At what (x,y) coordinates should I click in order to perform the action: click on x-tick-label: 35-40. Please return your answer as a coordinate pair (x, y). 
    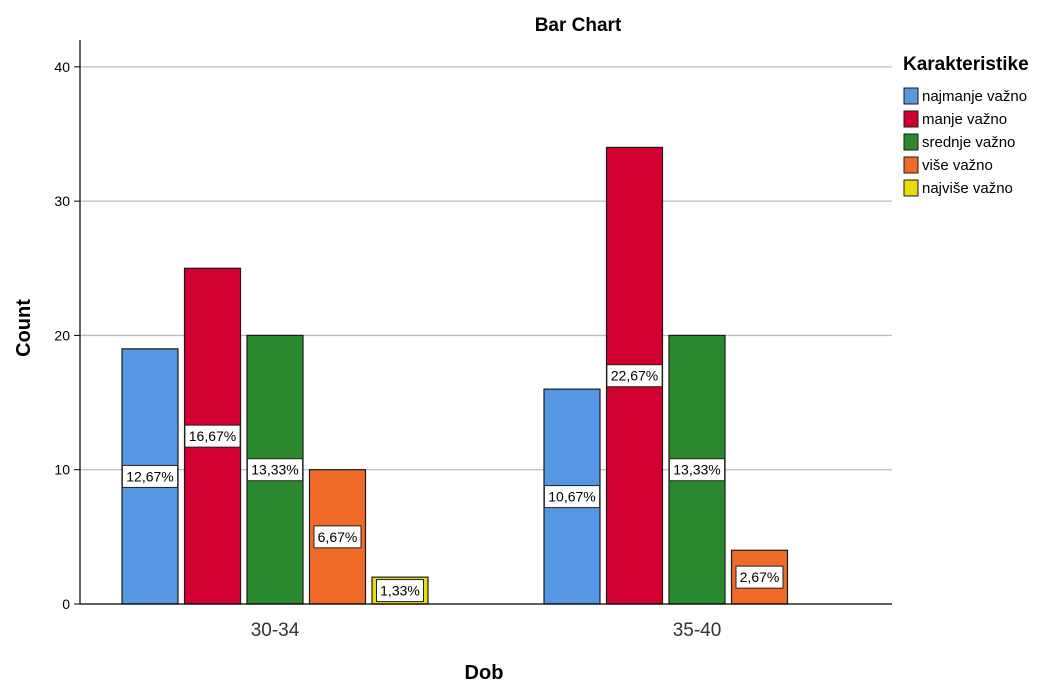
    Looking at the image, I should click on (697, 630).